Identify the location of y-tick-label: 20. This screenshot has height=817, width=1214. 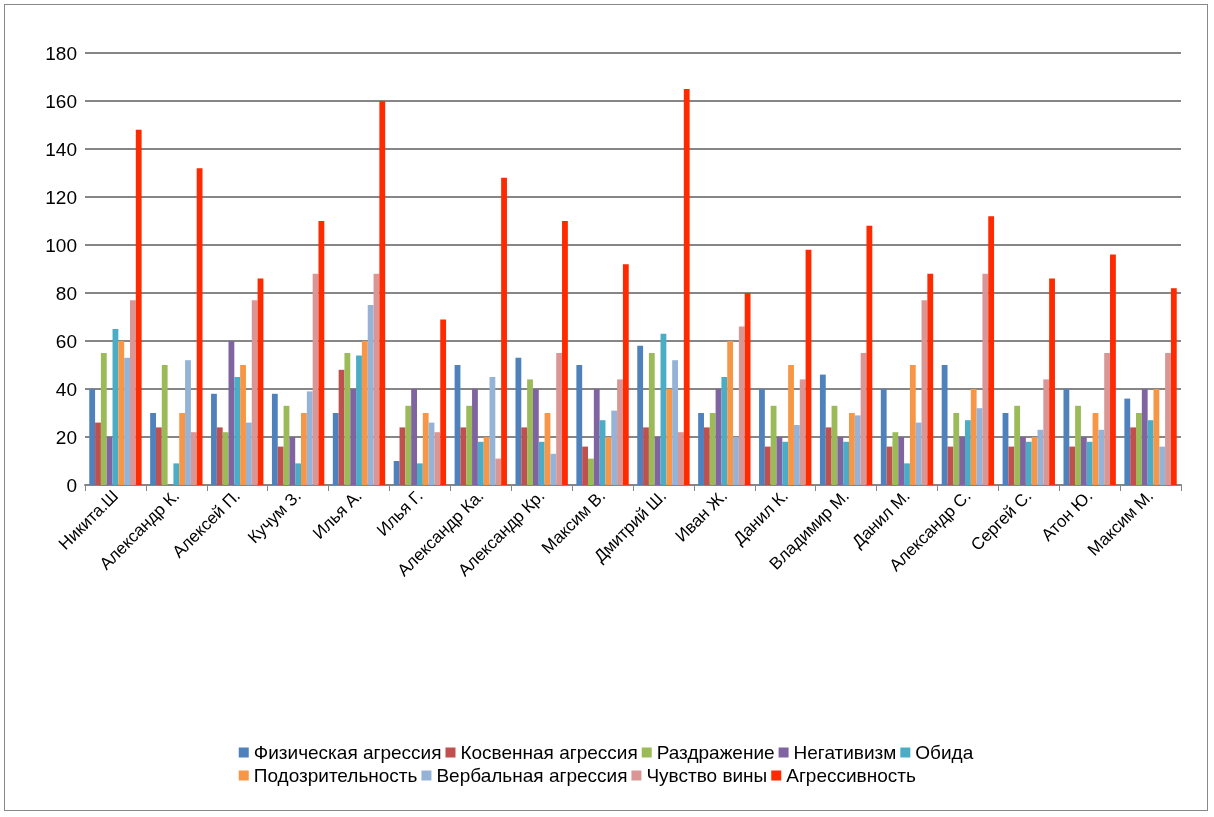
(66, 437).